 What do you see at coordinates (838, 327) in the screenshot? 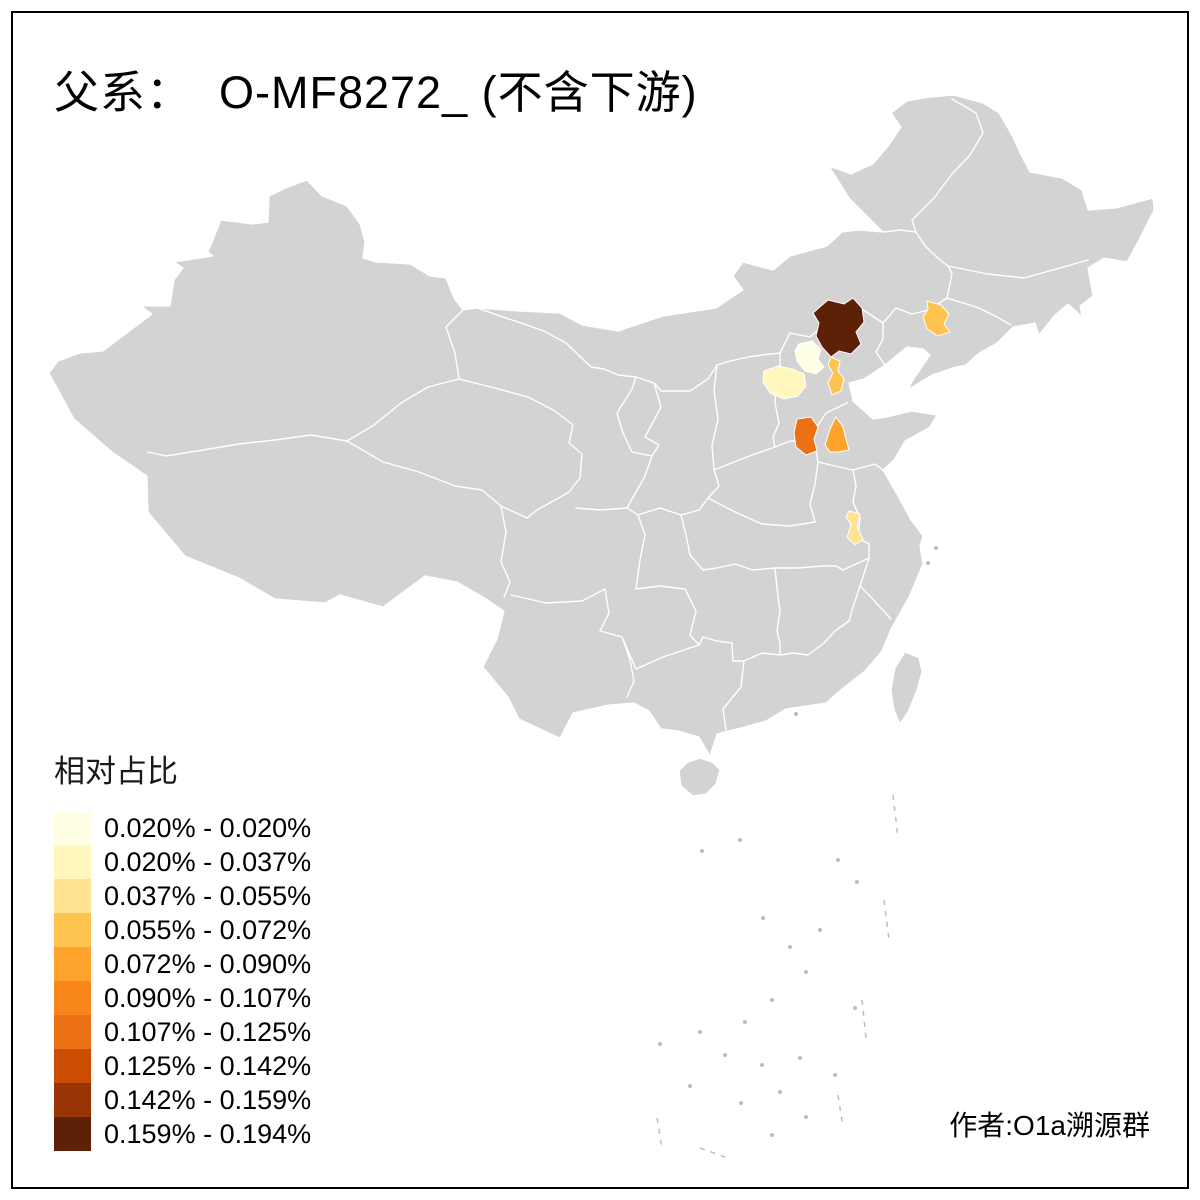
I see `choropleth-region-north-hebei` at bounding box center [838, 327].